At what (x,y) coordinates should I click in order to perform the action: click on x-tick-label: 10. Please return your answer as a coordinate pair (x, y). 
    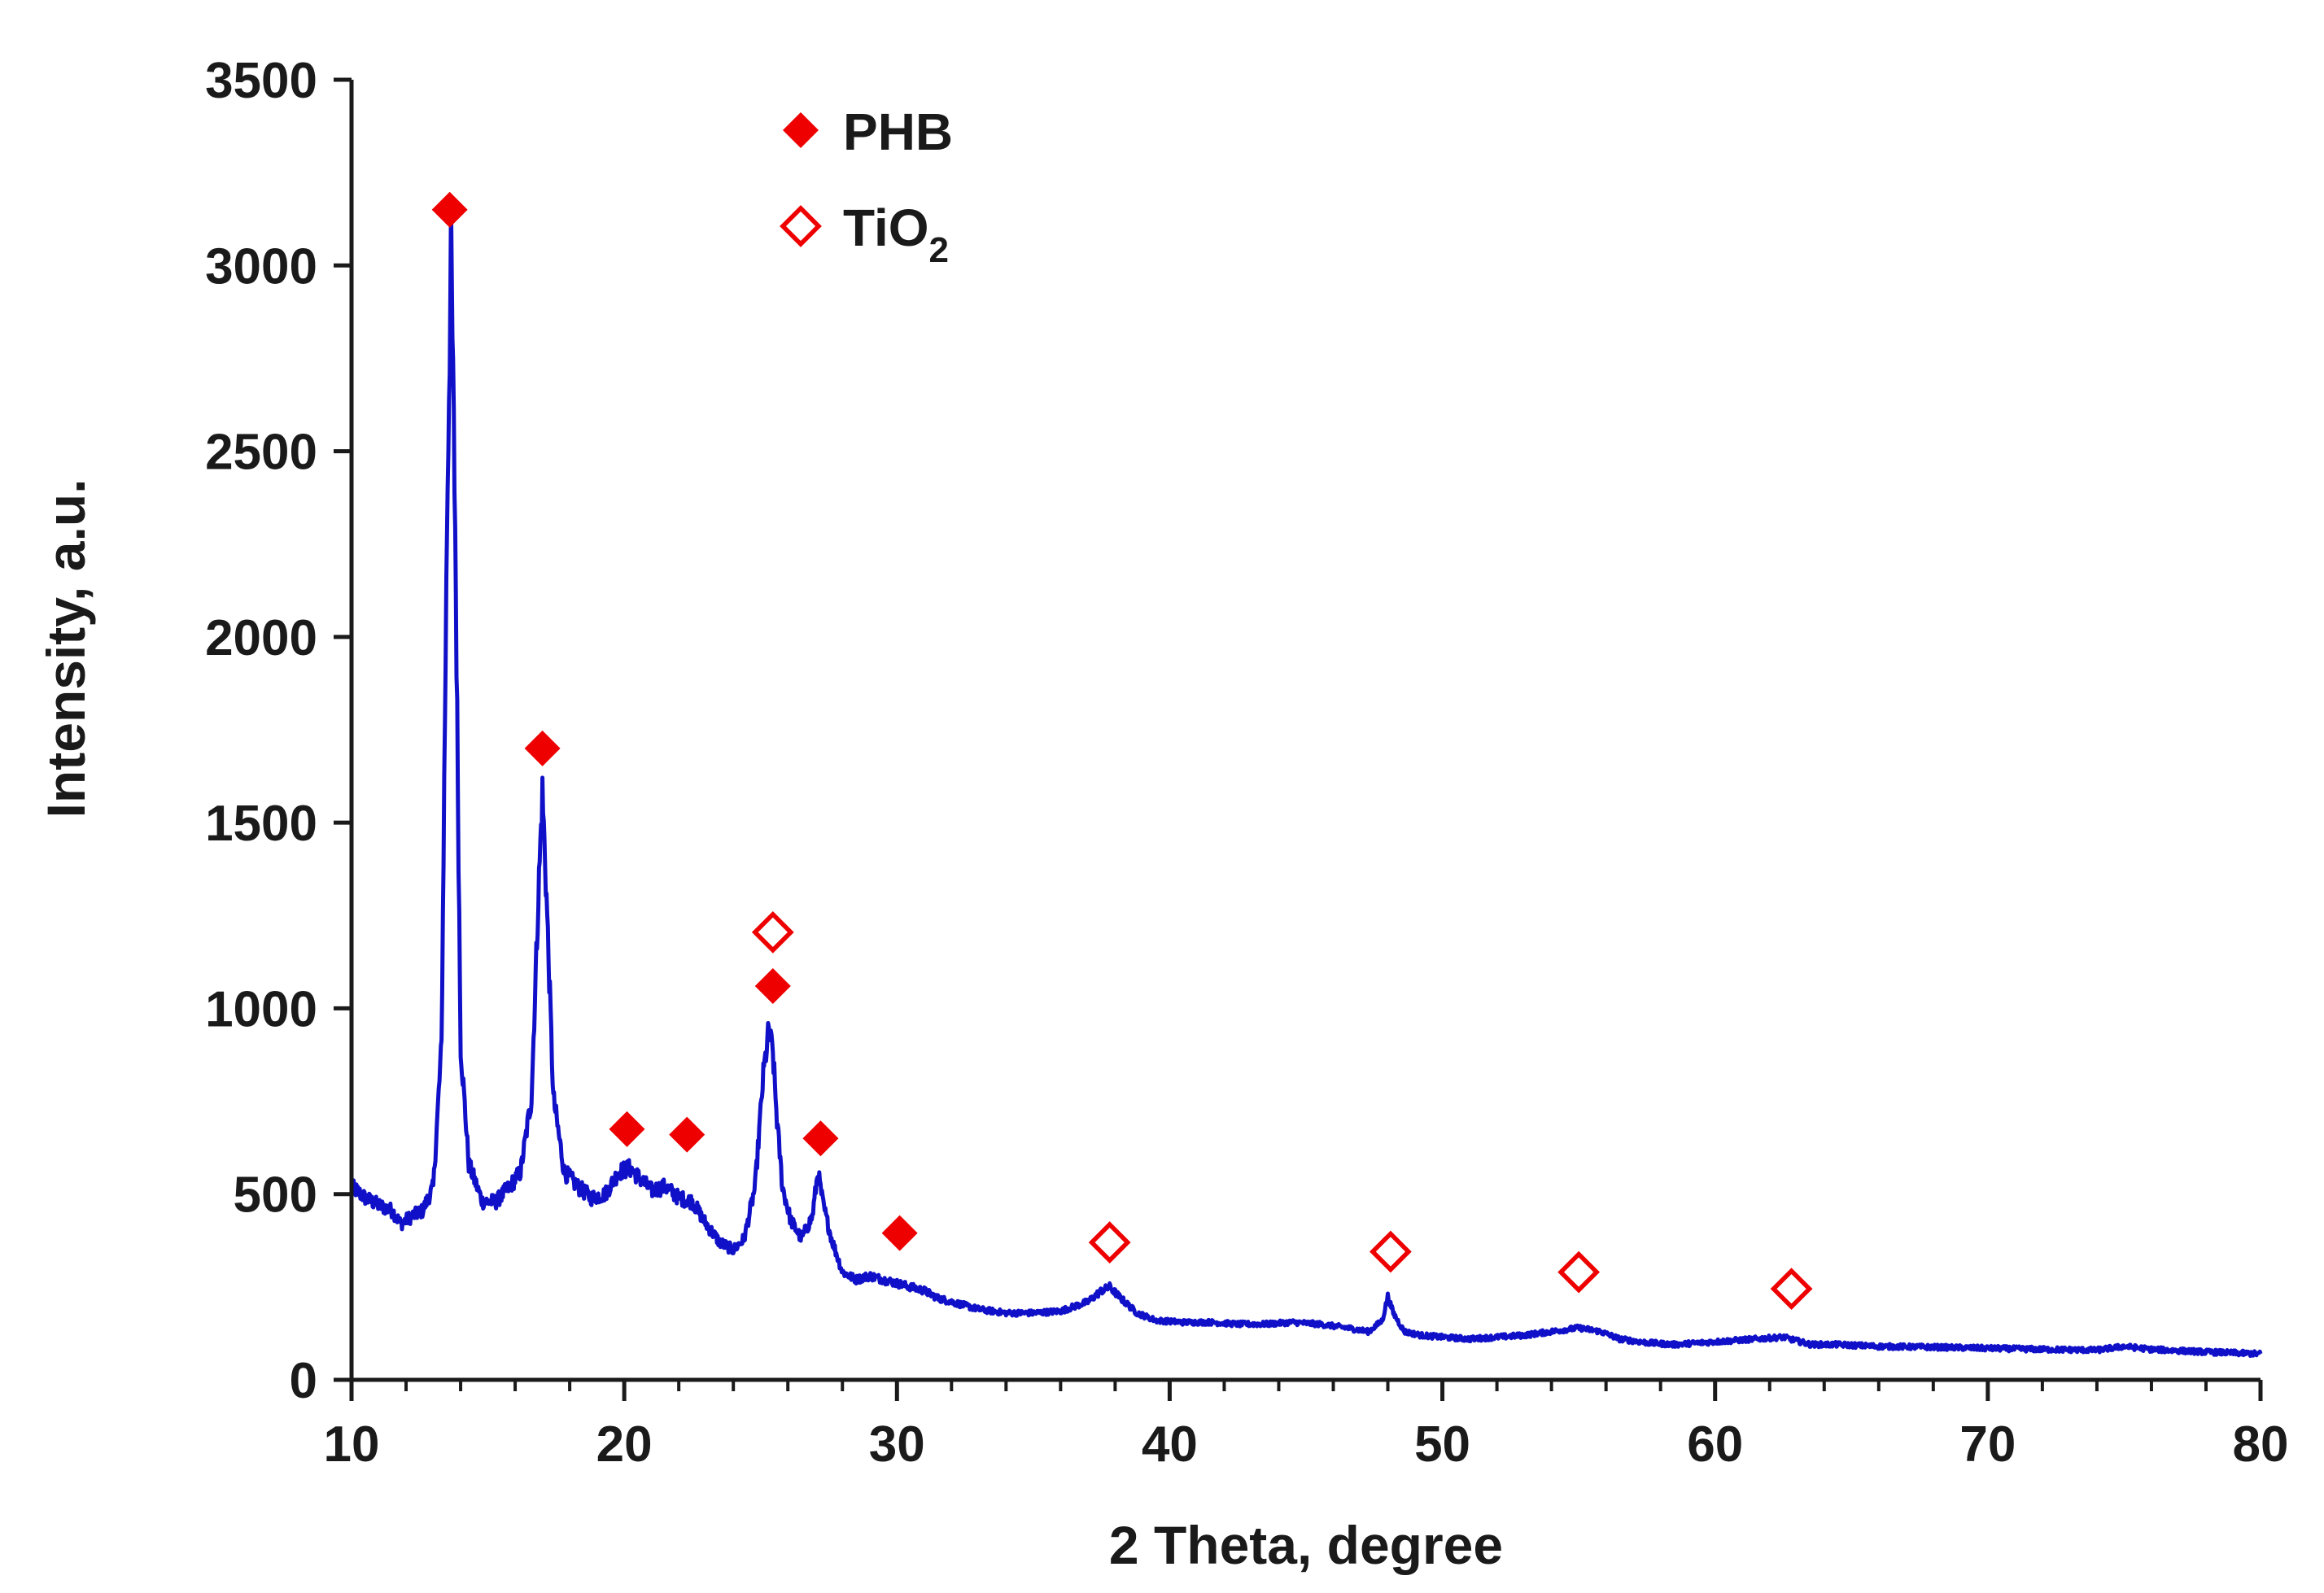
    Looking at the image, I should click on (352, 1444).